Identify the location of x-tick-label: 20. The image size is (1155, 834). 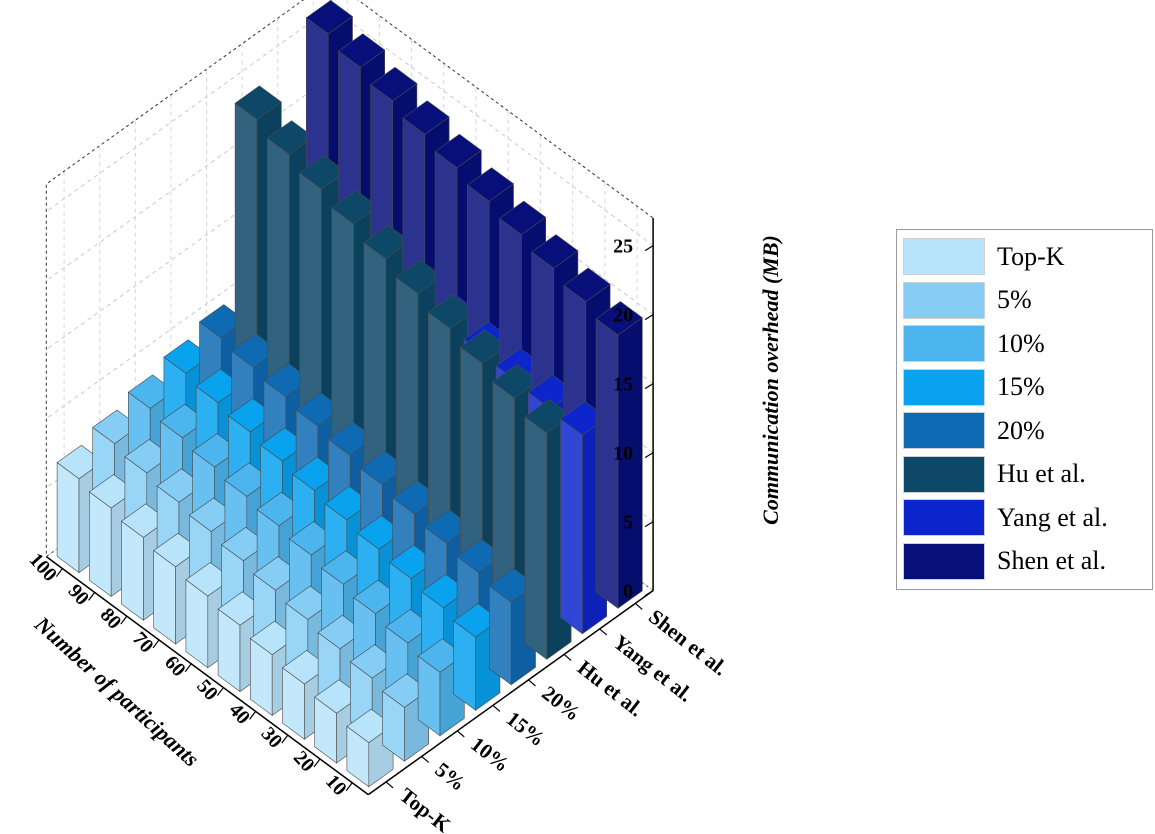
(304, 762).